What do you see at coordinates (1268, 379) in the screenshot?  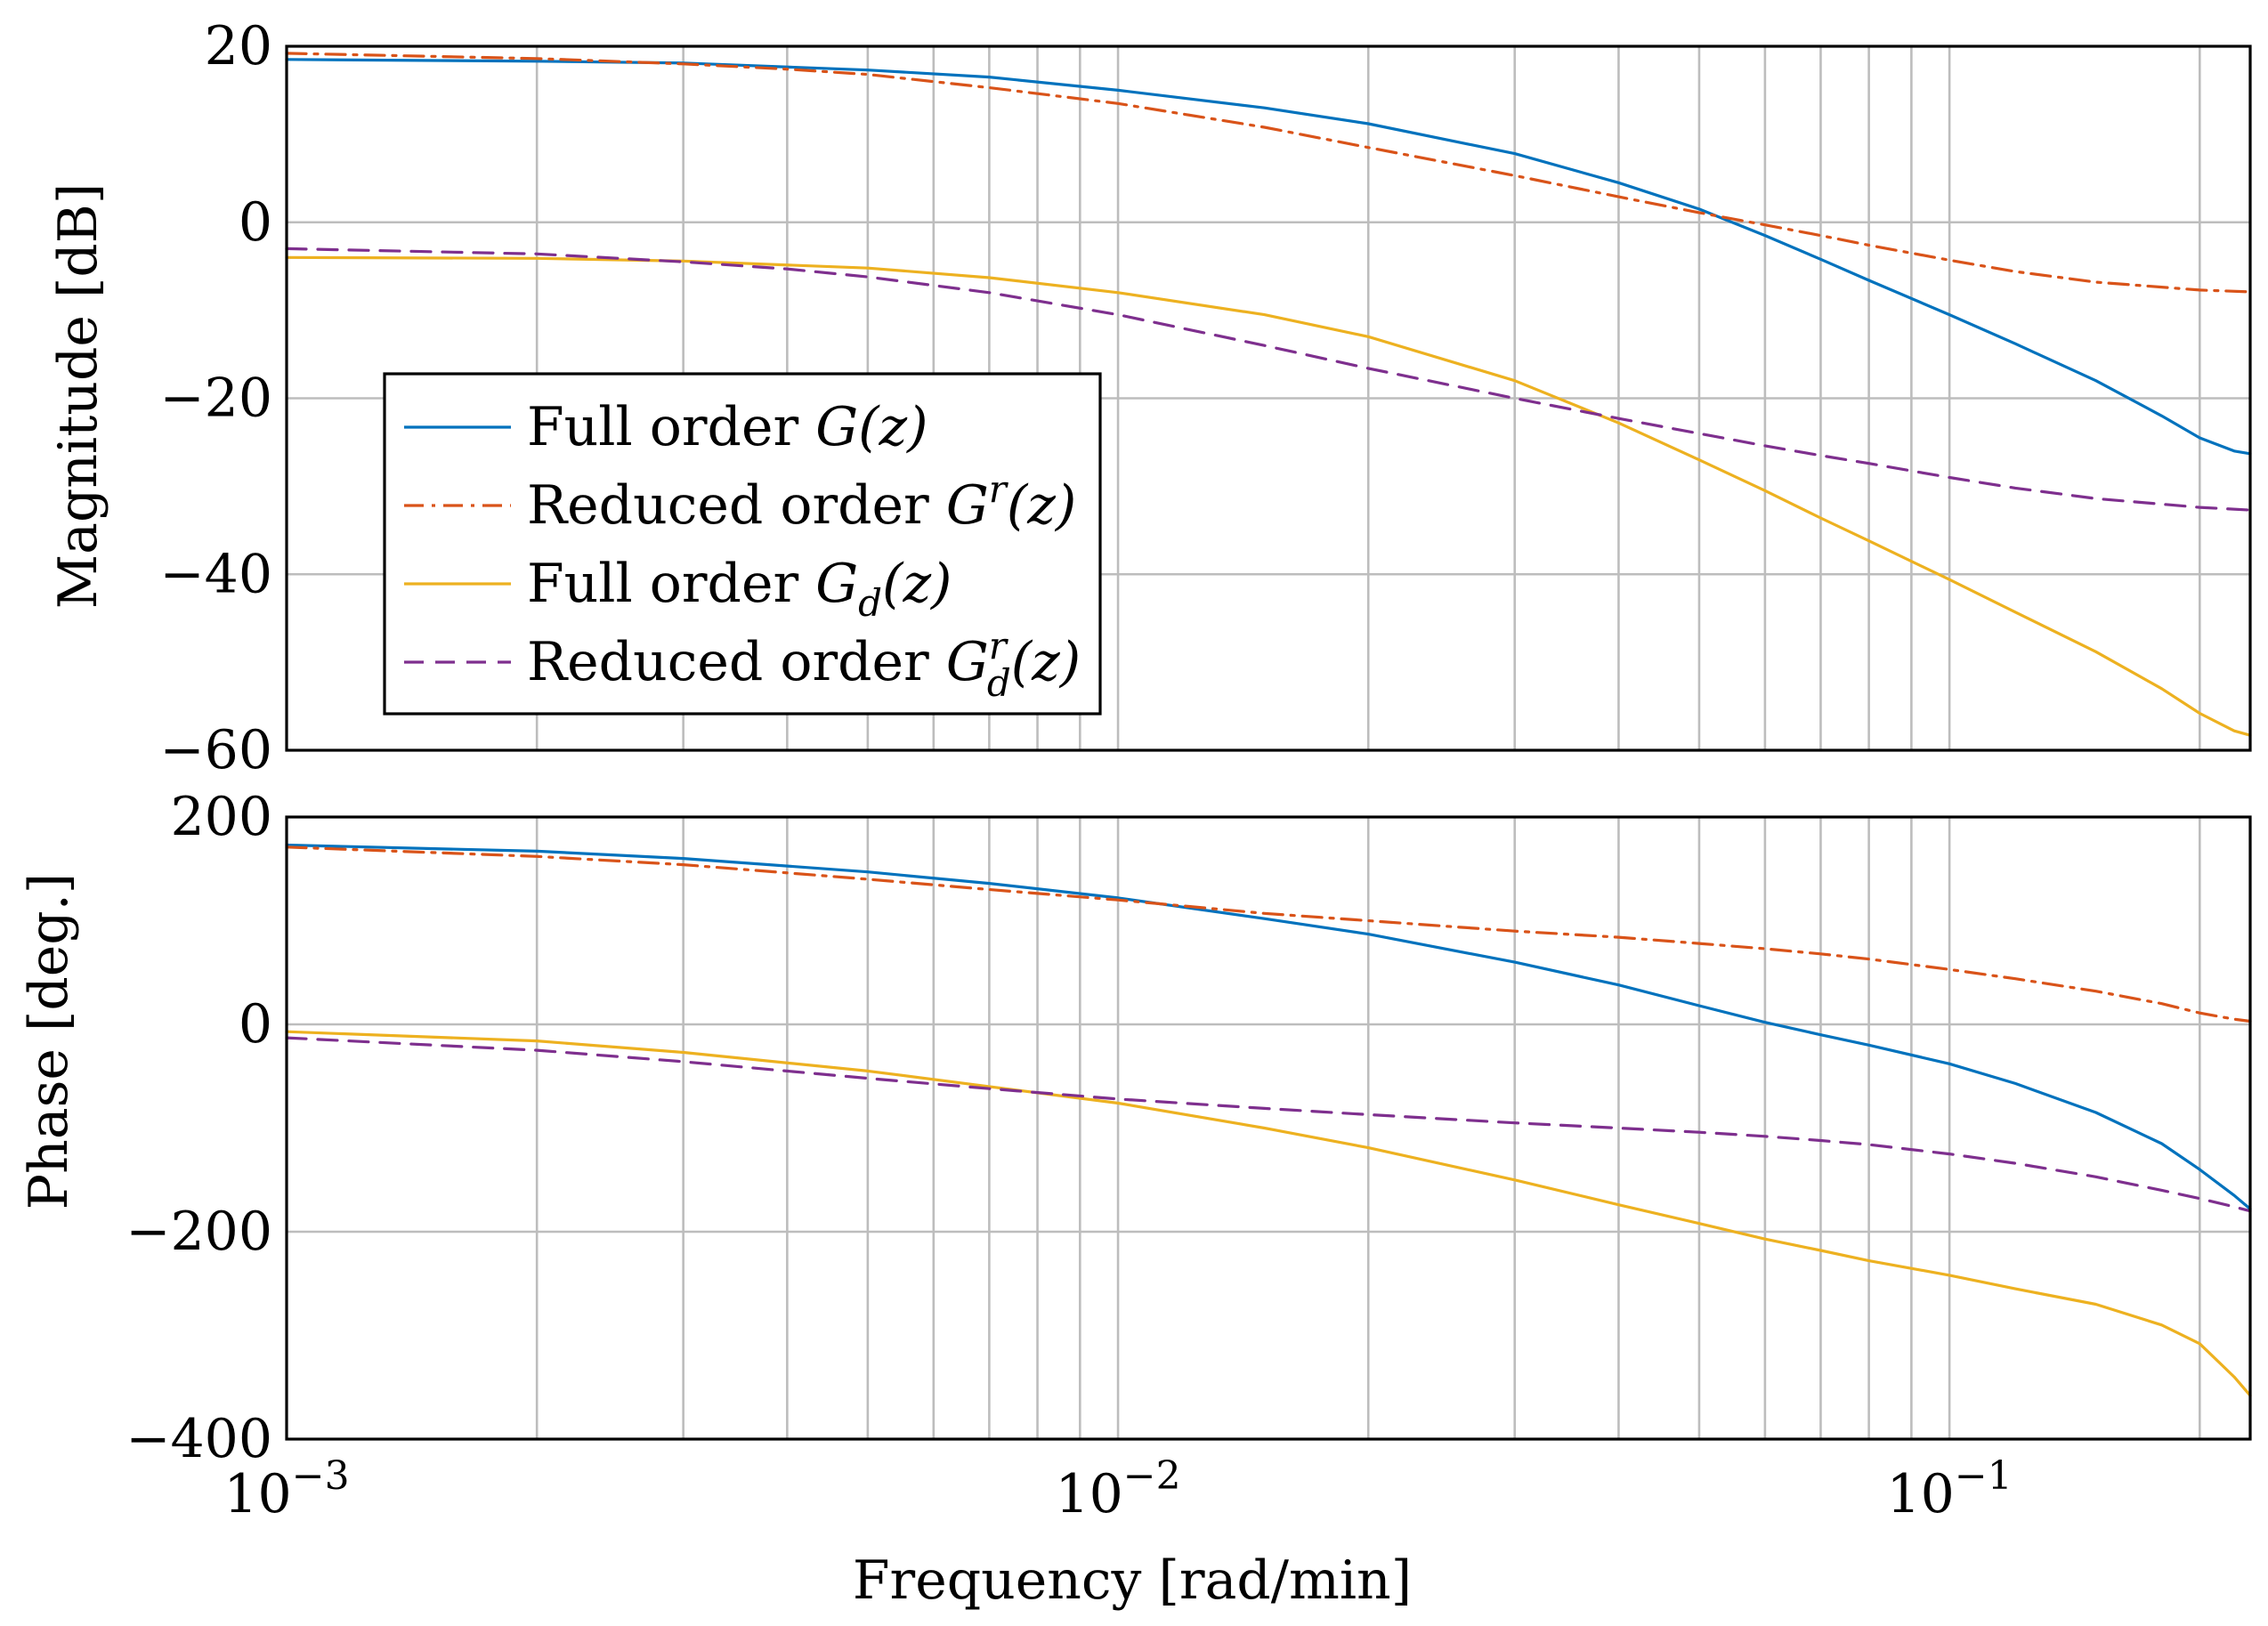 I see `magnitude-series-reduced-gd` at bounding box center [1268, 379].